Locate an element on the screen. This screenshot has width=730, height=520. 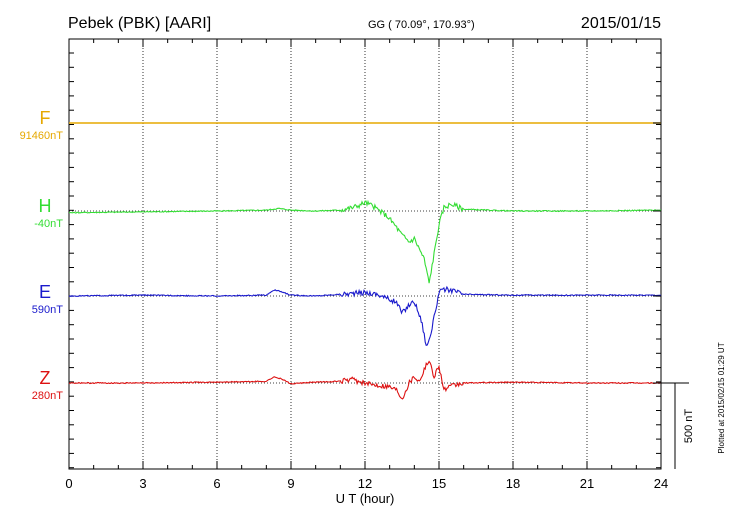
series-label-E: E is located at coordinates (45, 292).